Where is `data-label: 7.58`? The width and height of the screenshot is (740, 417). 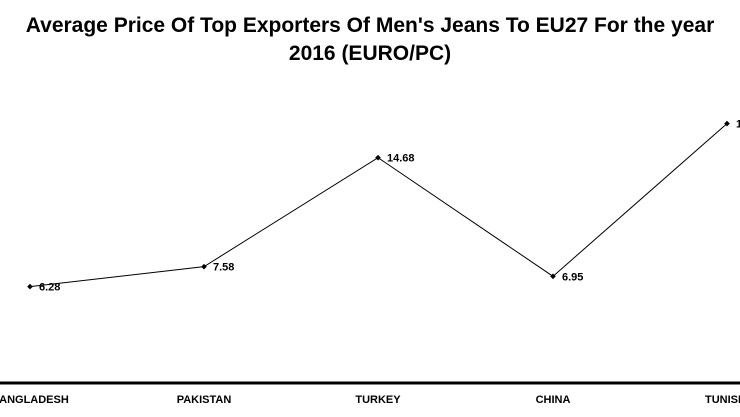 data-label: 7.58 is located at coordinates (223, 268).